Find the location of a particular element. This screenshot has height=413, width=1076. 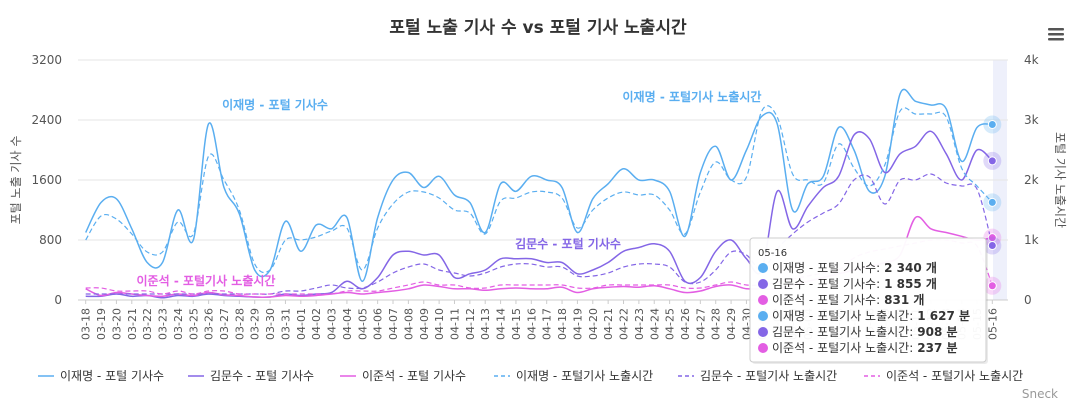

credit-text: Sneck is located at coordinates (1040, 394).